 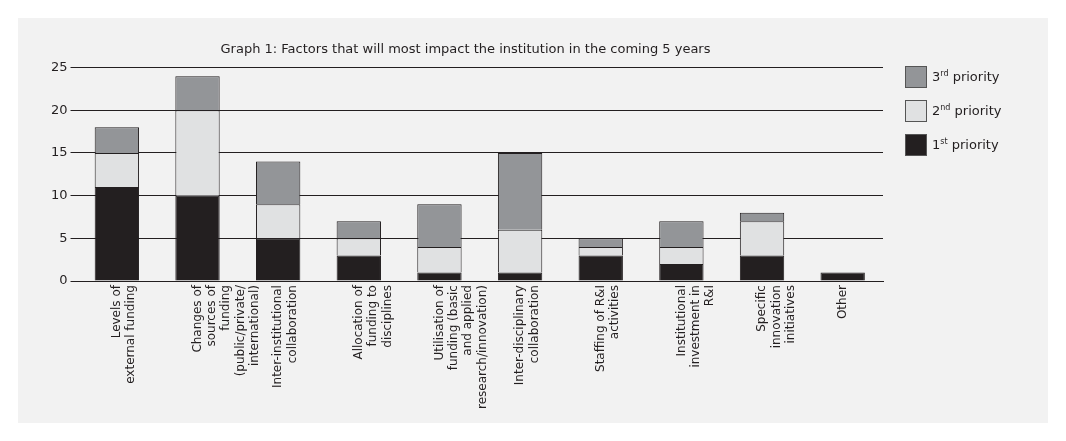 I want to click on y-tick-label: 0, so click(x=63, y=280).